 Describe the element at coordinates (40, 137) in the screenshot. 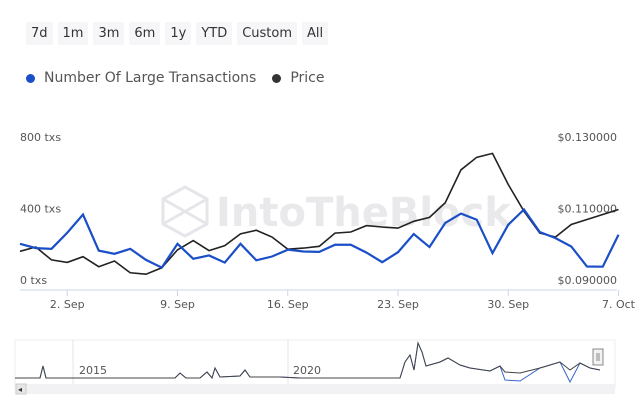

I see `y-left-tick-label: 800 txs` at that location.